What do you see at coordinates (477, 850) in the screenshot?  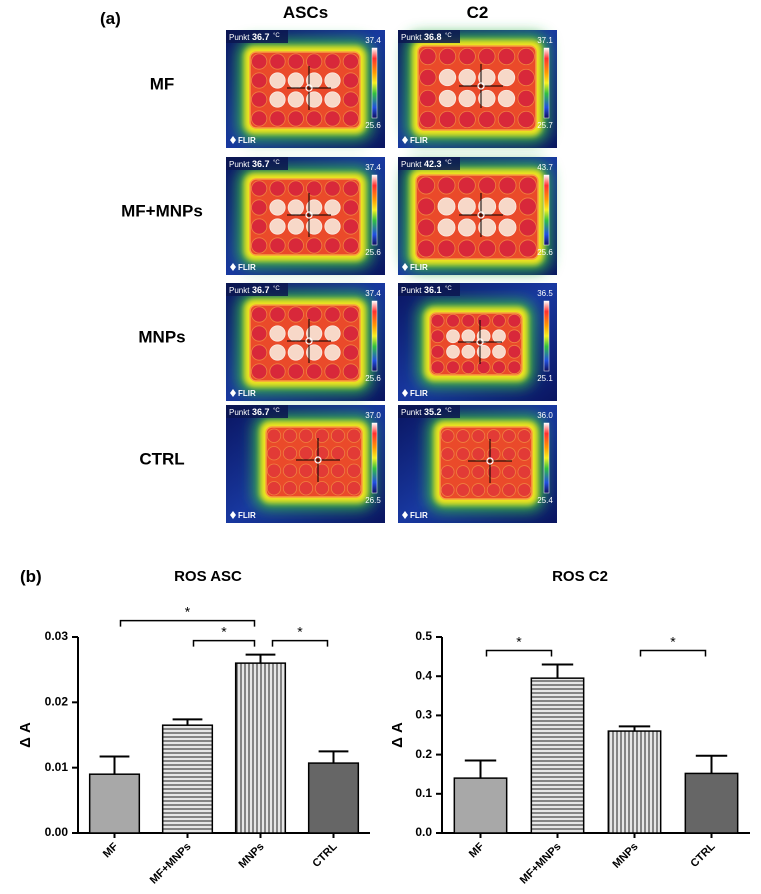 I see `x-tick-label: MF` at bounding box center [477, 850].